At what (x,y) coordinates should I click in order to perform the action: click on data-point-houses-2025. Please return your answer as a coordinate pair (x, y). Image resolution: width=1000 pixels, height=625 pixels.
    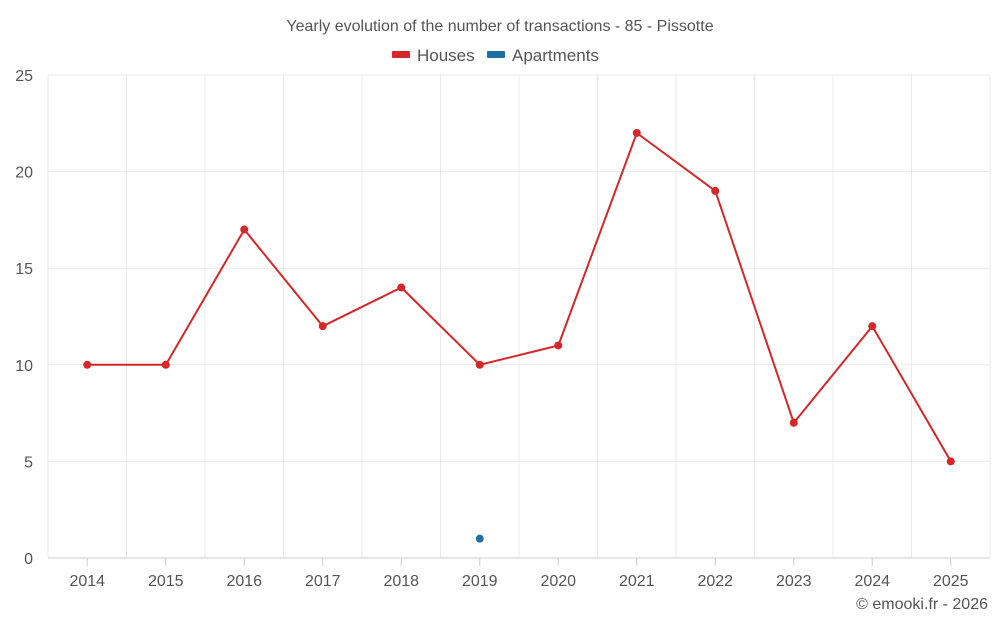
    Looking at the image, I should click on (950, 461).